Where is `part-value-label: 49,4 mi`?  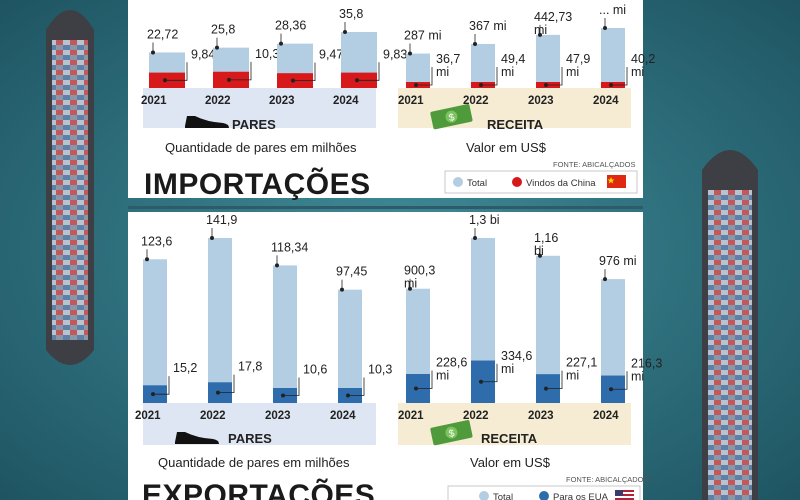
part-value-label: 49,4 mi is located at coordinates (513, 65).